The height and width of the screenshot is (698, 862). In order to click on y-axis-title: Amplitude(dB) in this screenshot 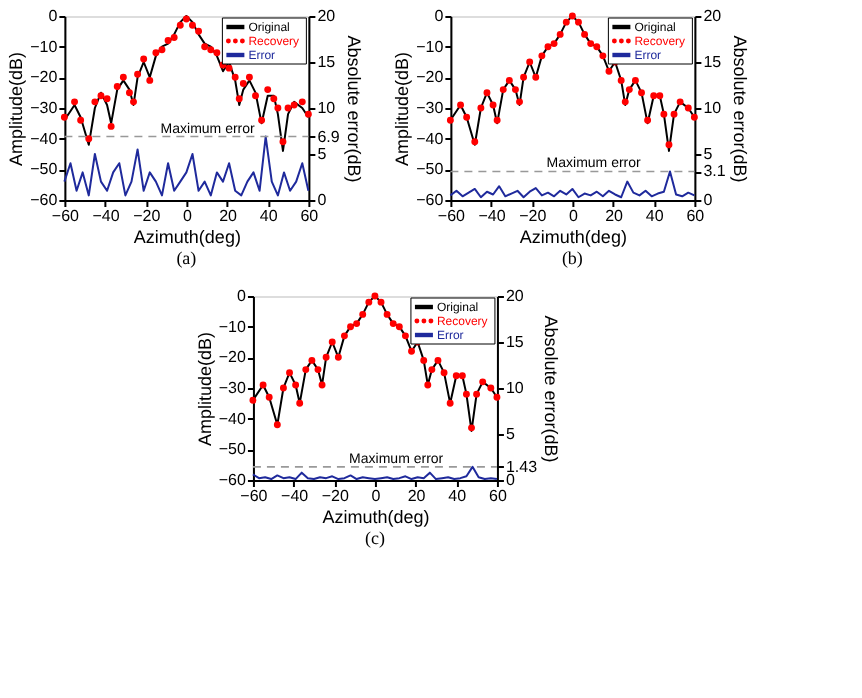, I will do `click(16, 109)`.